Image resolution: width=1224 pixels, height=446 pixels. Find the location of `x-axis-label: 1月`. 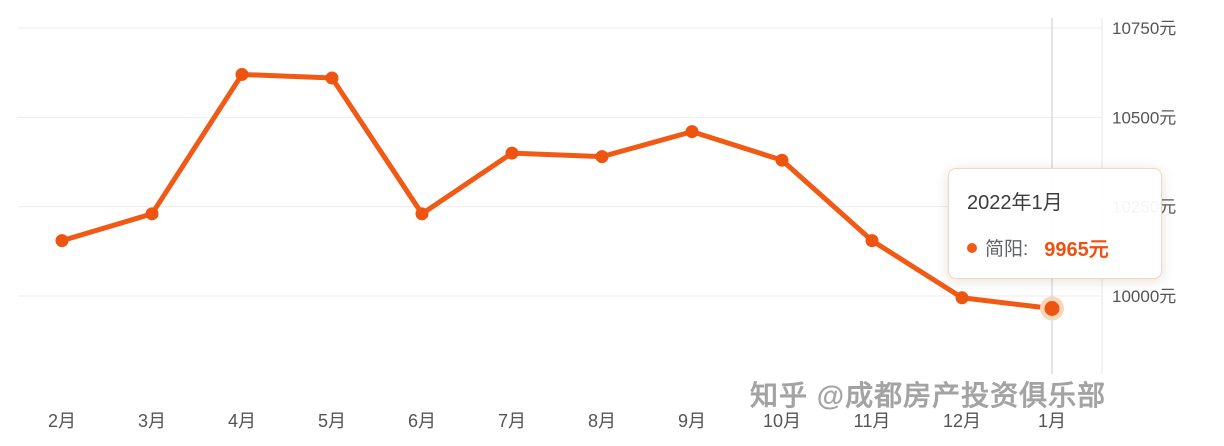

x-axis-label: 1月 is located at coordinates (1052, 421).